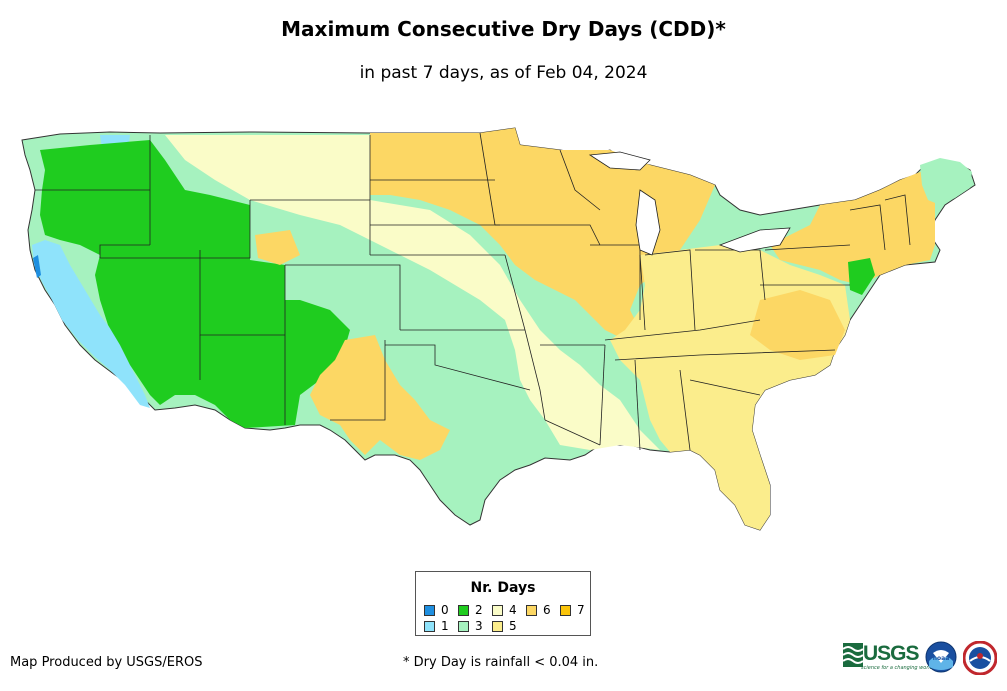 This screenshot has height=691, width=1007. What do you see at coordinates (572, 610) in the screenshot?
I see `legend-item-7: 7` at bounding box center [572, 610].